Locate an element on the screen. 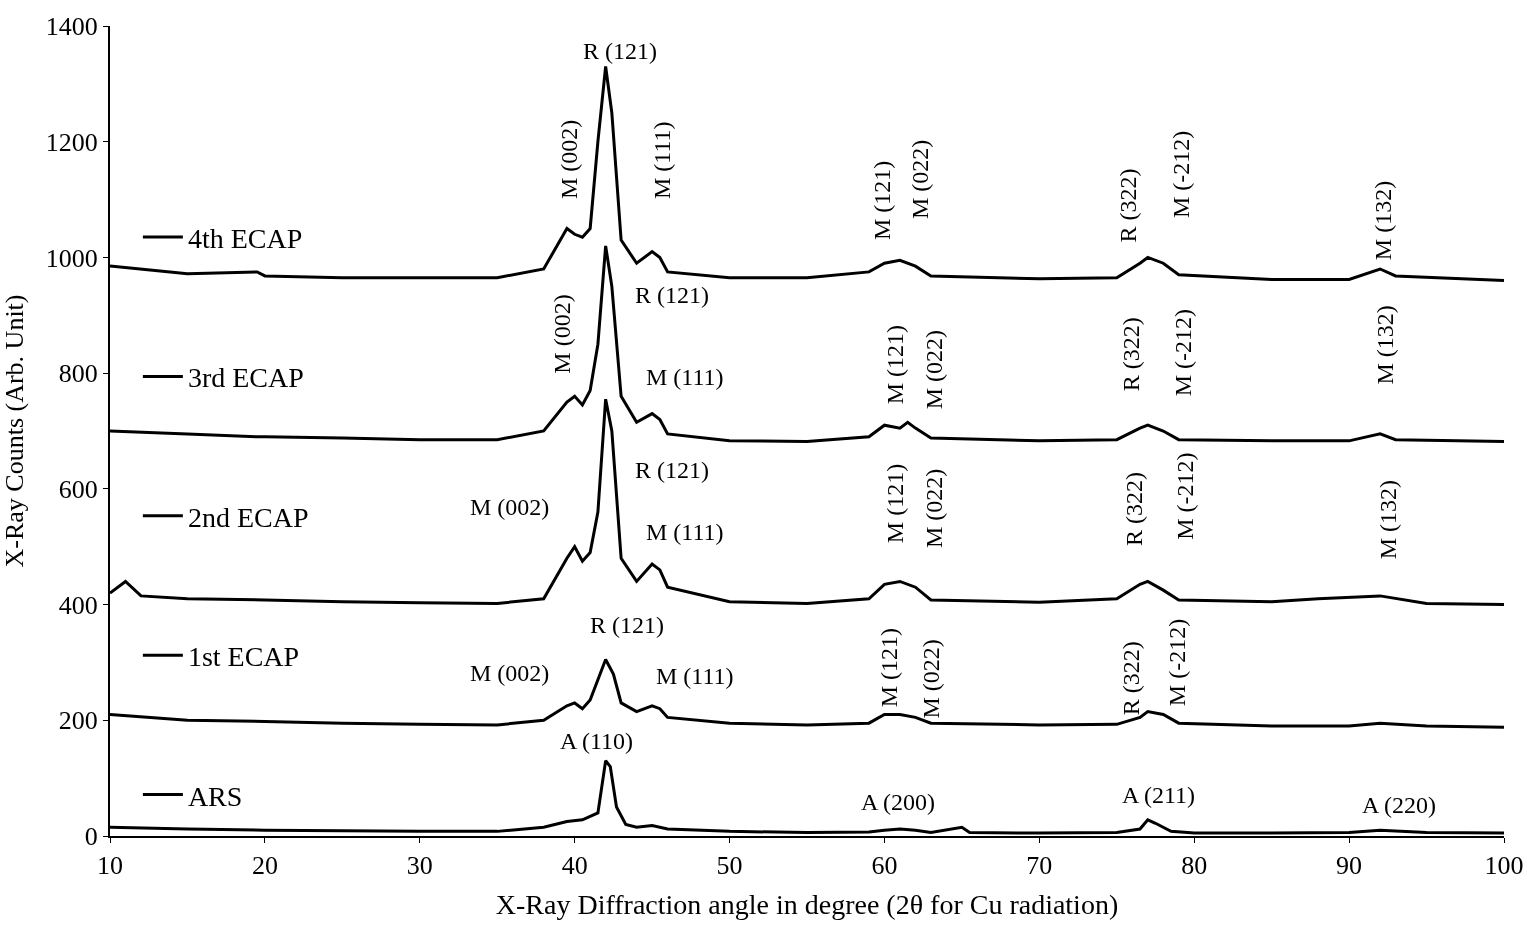 The width and height of the screenshot is (1539, 946). x-axis-title: X-Ray Diffraction angle in degree (2θ for Cu radiation) is located at coordinates (807, 904).